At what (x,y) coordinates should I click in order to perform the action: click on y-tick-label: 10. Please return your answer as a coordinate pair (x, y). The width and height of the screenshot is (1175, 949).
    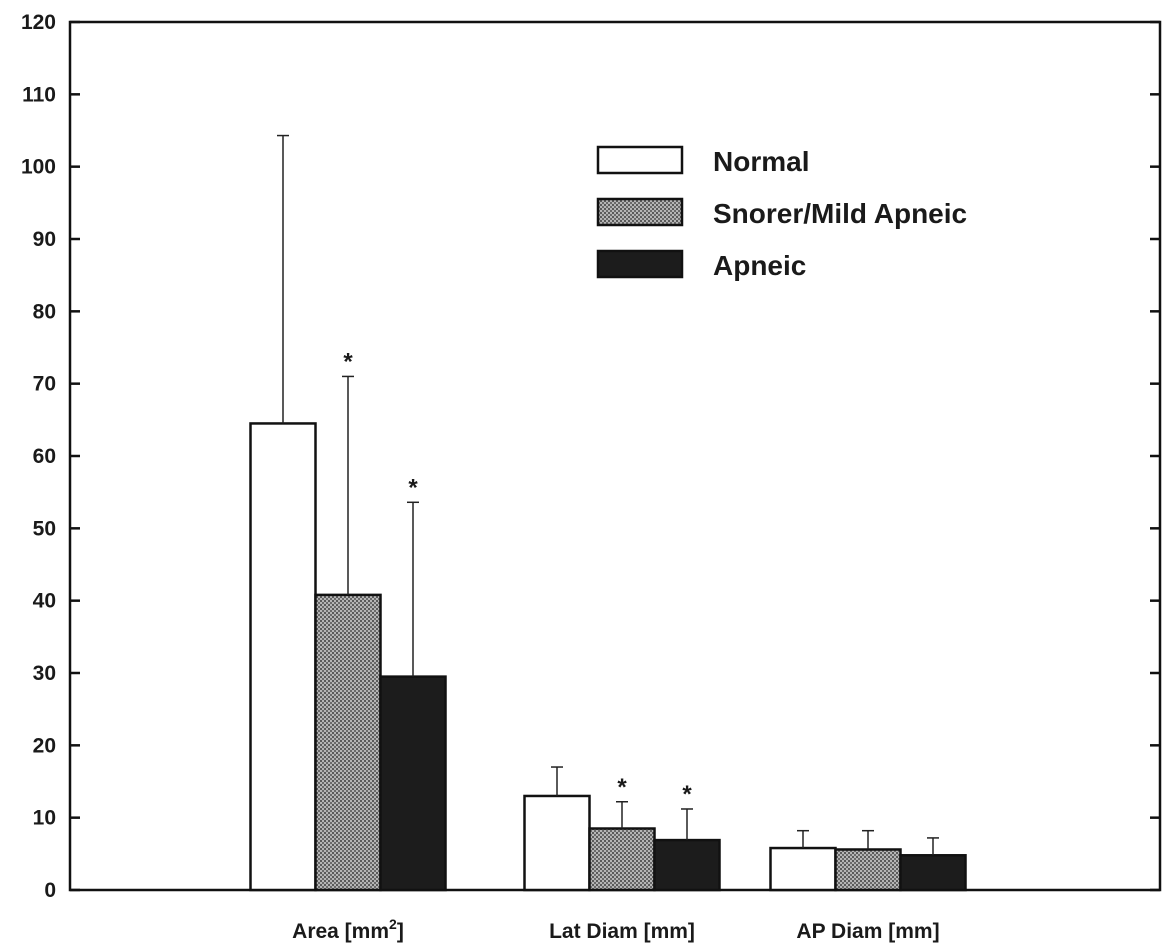
    Looking at the image, I should click on (44, 818).